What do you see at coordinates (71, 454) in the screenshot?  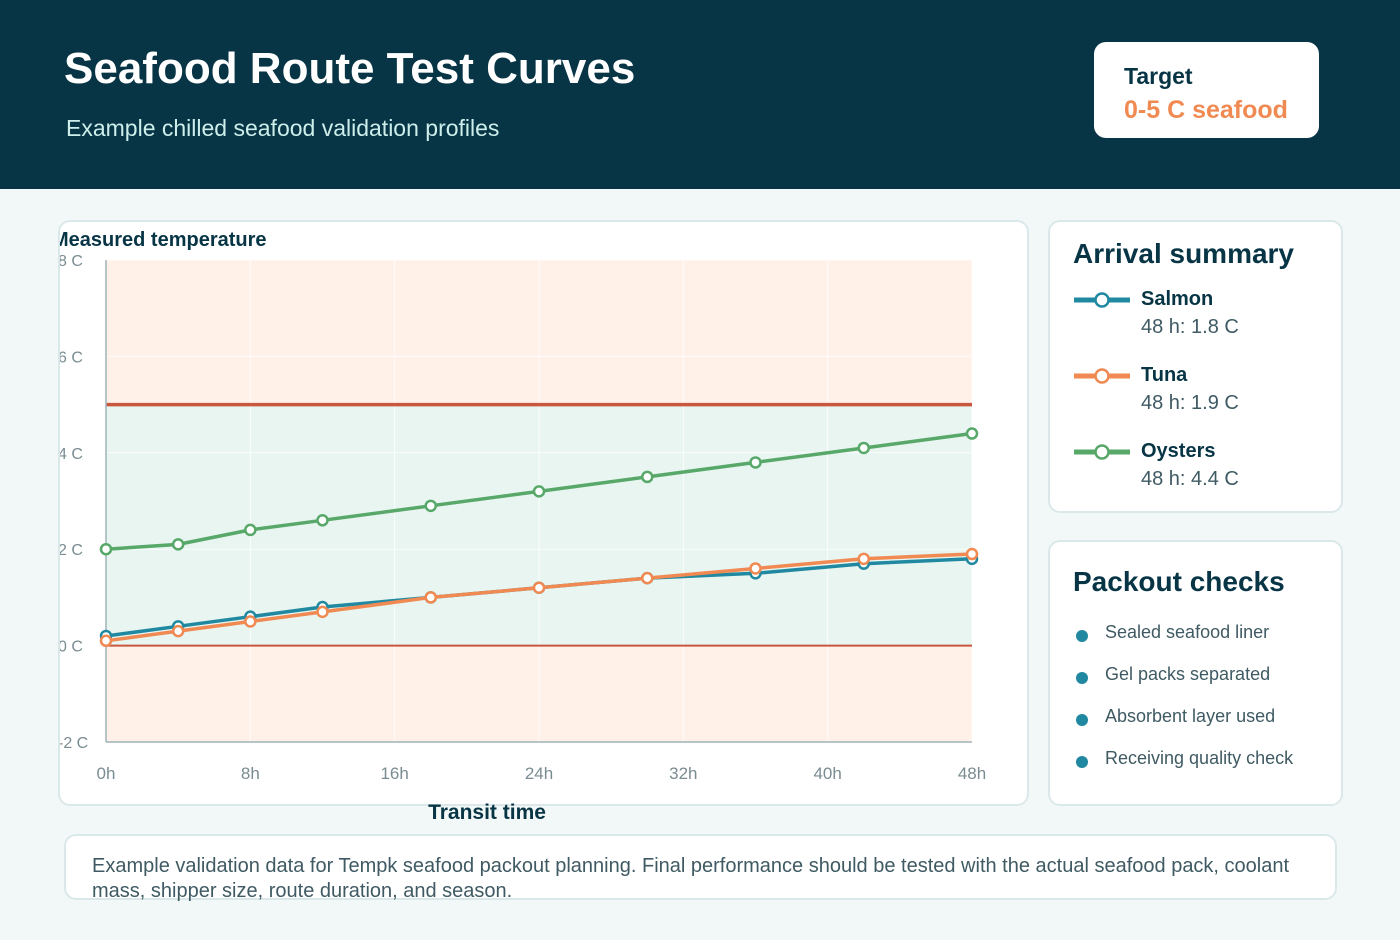 I see `y-tick-label: 4 C` at bounding box center [71, 454].